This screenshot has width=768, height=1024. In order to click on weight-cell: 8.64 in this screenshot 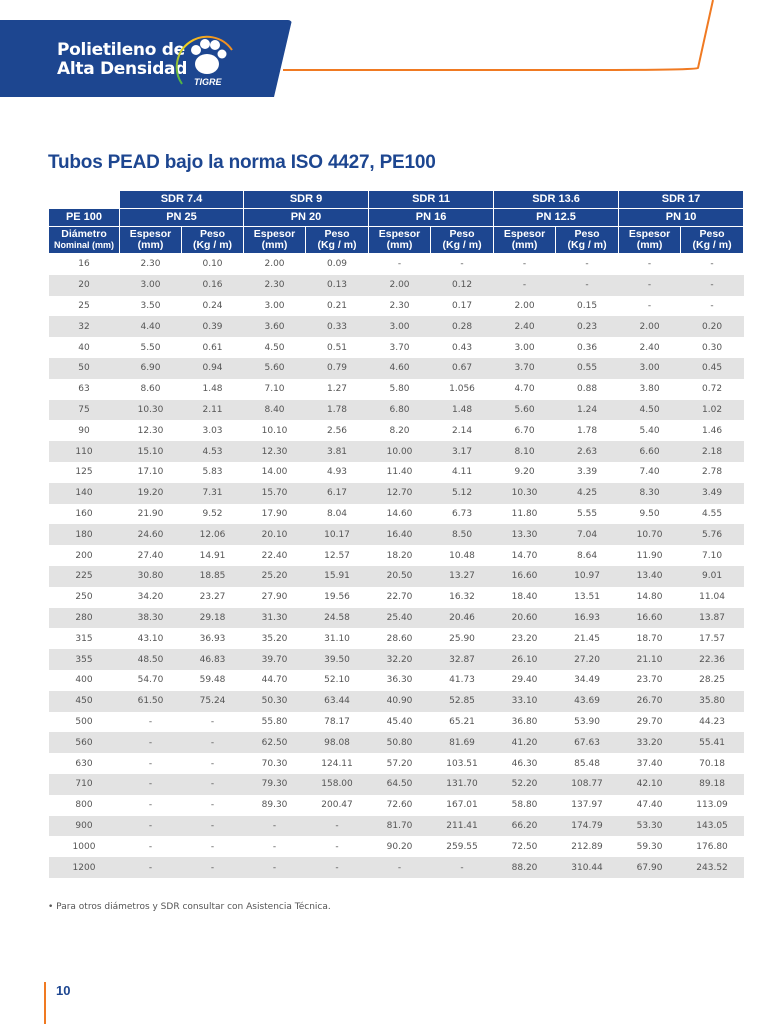, I will do `click(587, 555)`.